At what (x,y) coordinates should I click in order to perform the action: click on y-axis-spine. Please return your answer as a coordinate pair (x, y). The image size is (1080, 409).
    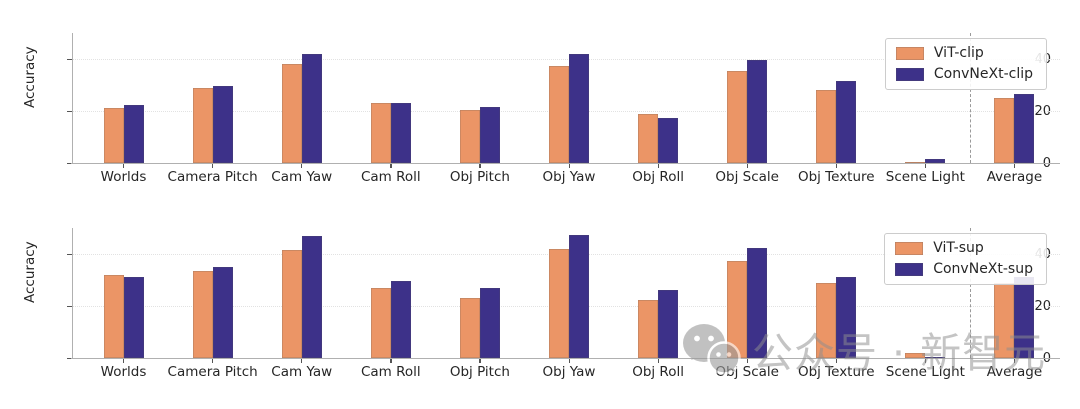
    Looking at the image, I should click on (73, 98).